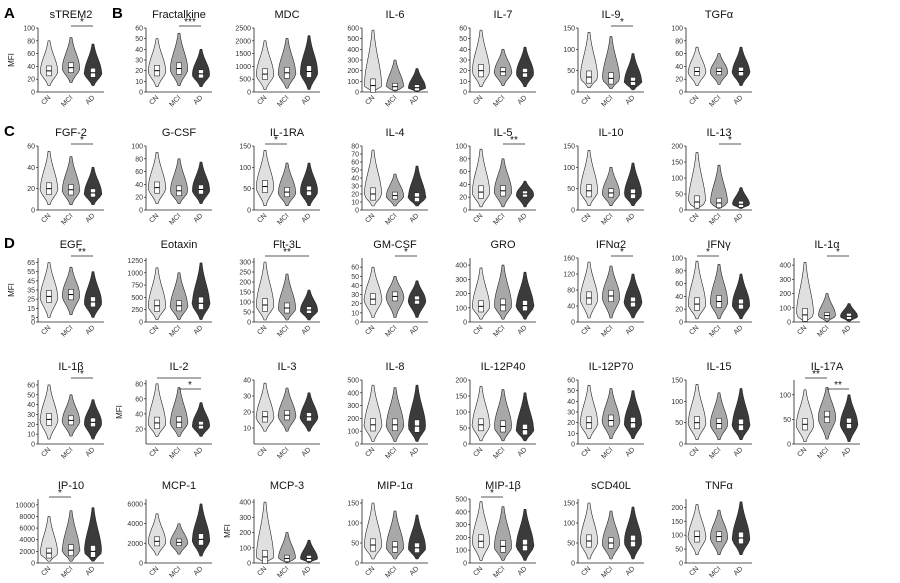 This screenshot has width=900, height=583. Describe the element at coordinates (137, 286) in the screenshot. I see `y-tick-label: 750` at that location.